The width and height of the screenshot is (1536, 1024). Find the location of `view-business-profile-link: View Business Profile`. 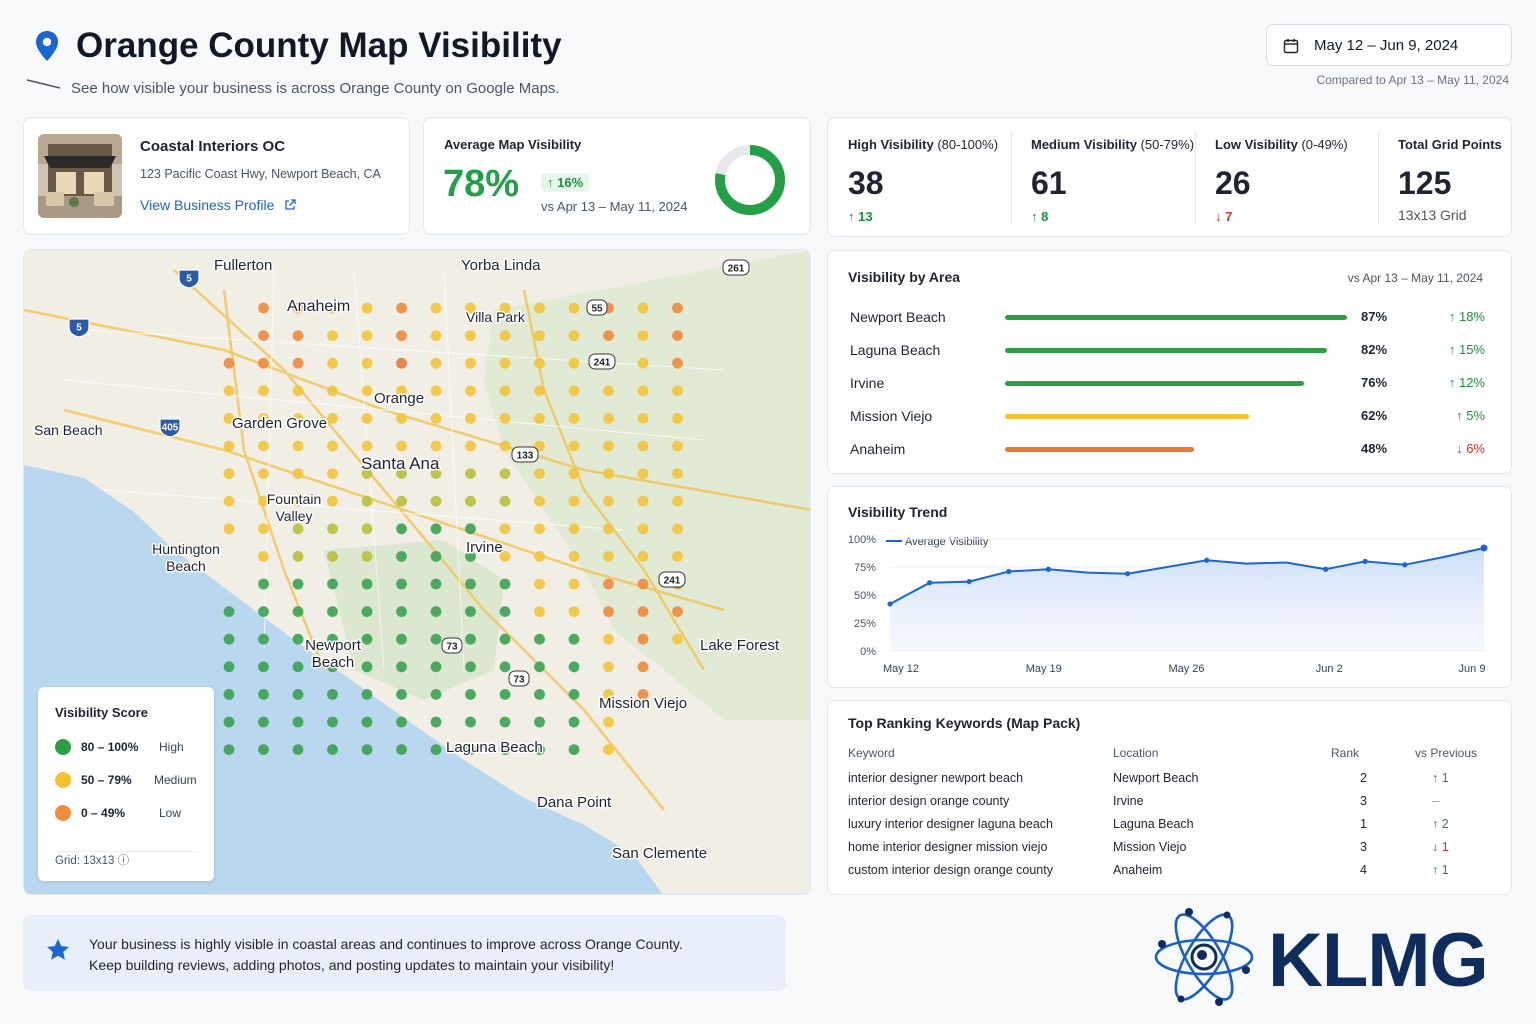

view-business-profile-link: View Business Profile is located at coordinates (218, 205).